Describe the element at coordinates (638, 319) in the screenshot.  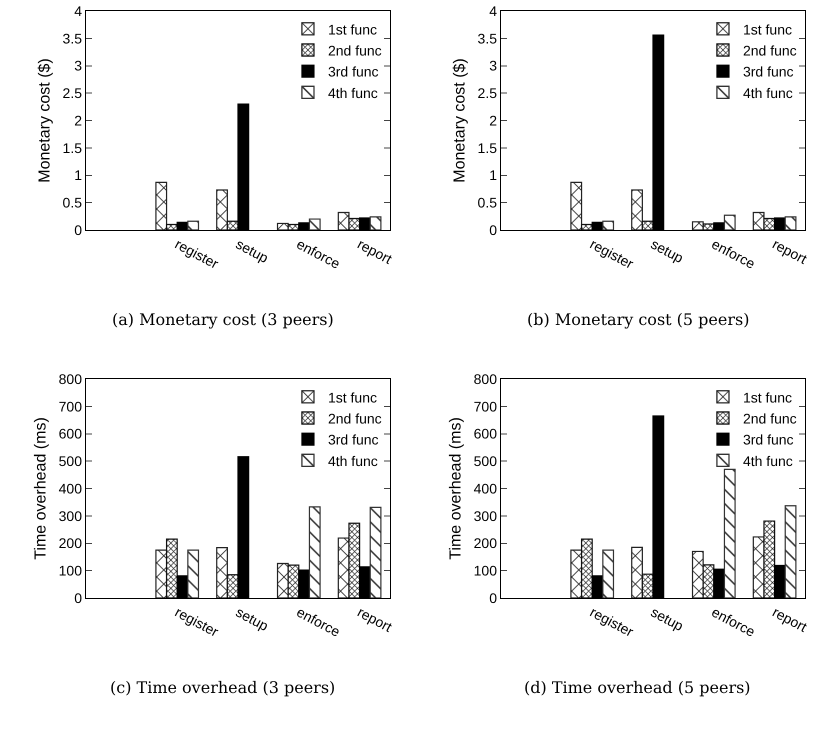
I see `text: (b) Monetary cost (5 peers)` at that location.